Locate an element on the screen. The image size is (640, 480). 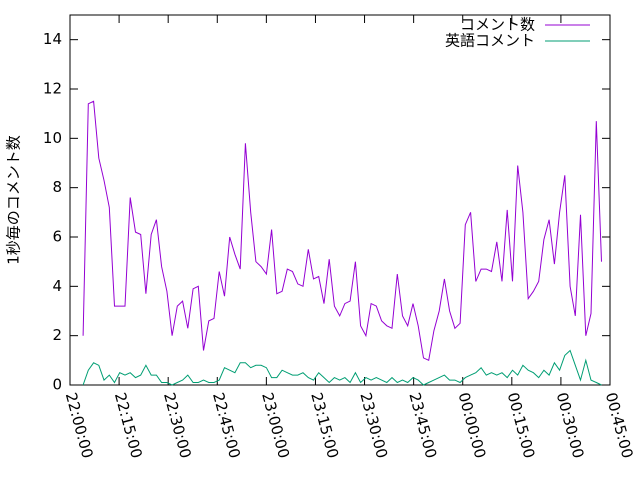
y-tick-label: 12 is located at coordinates (52, 89).